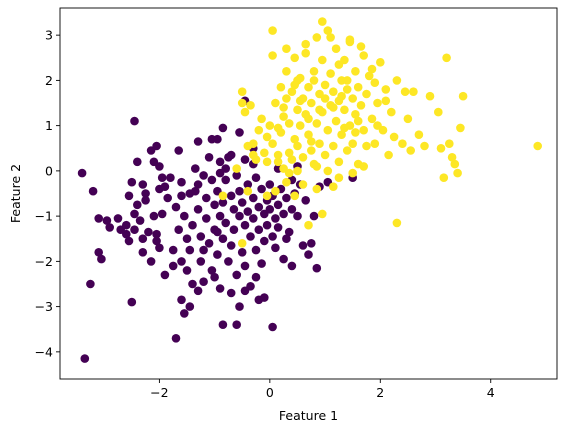 The image size is (565, 432). Describe the element at coordinates (308, 415) in the screenshot. I see `x-axis-title: Feature 1` at that location.